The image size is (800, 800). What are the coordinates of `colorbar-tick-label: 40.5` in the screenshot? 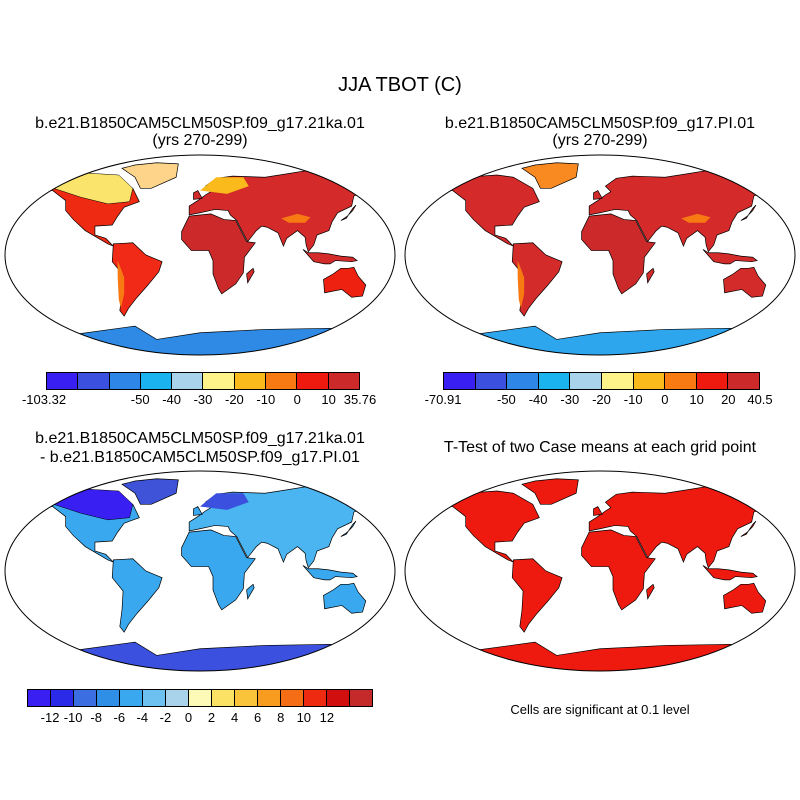 It's located at (760, 399).